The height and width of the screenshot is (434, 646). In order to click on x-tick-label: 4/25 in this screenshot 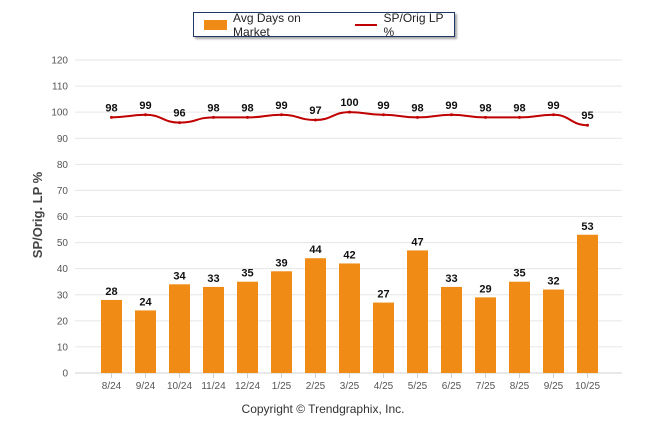, I will do `click(384, 386)`.